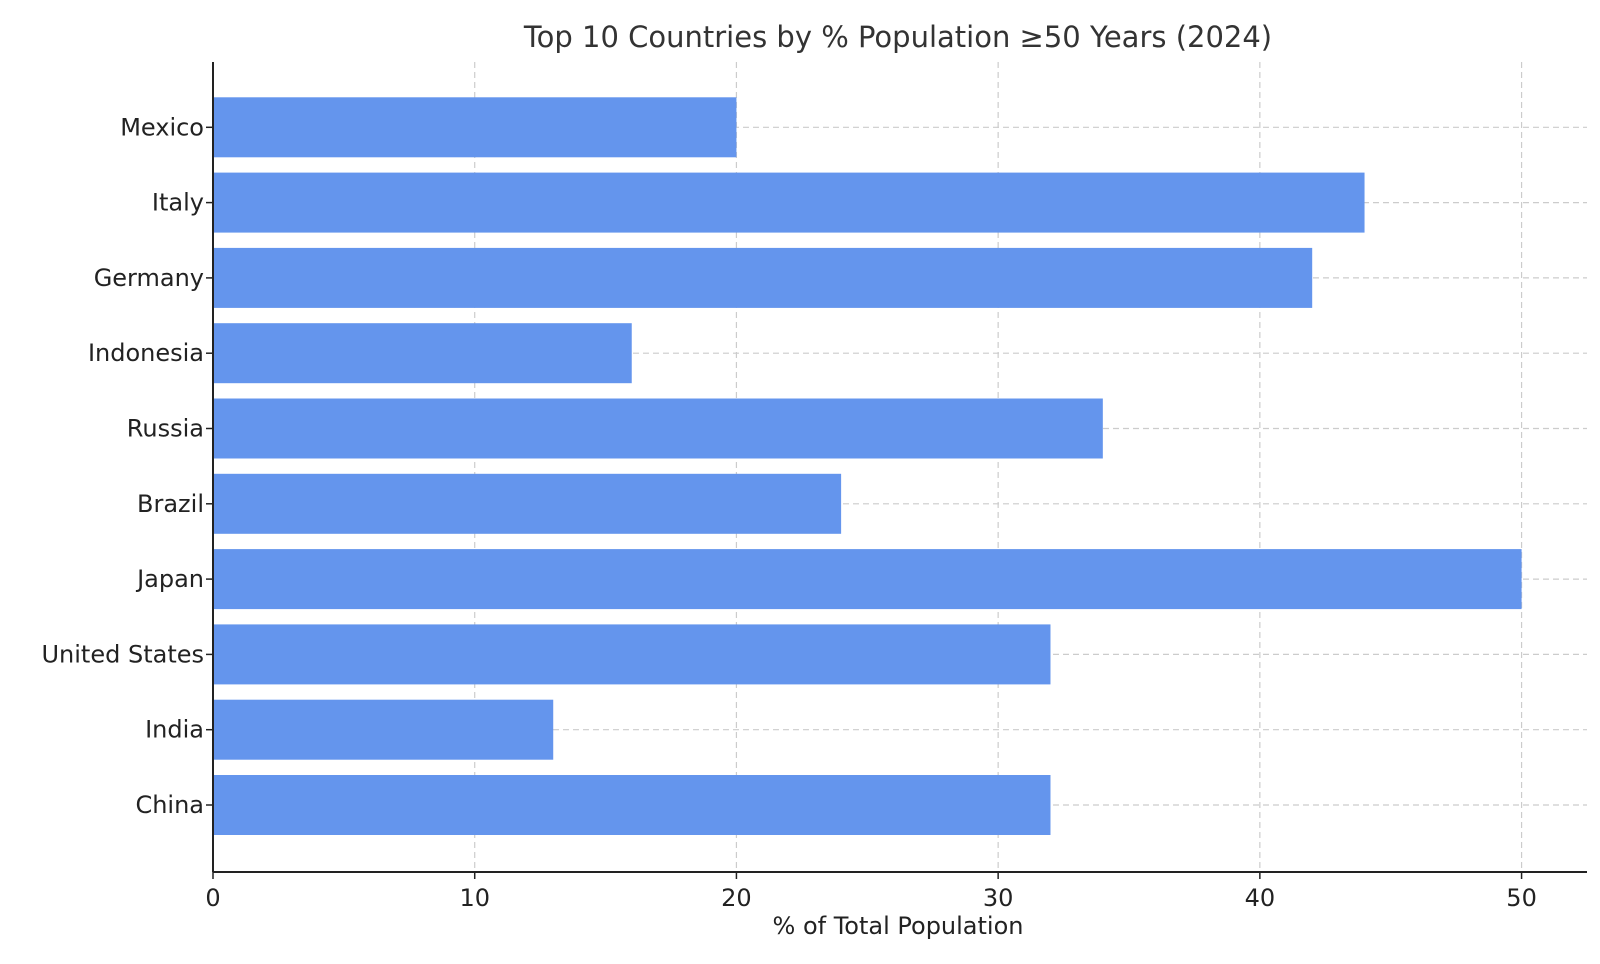 This screenshot has width=1600, height=964. What do you see at coordinates (169, 579) in the screenshot?
I see `y-tick-label: Japan` at bounding box center [169, 579].